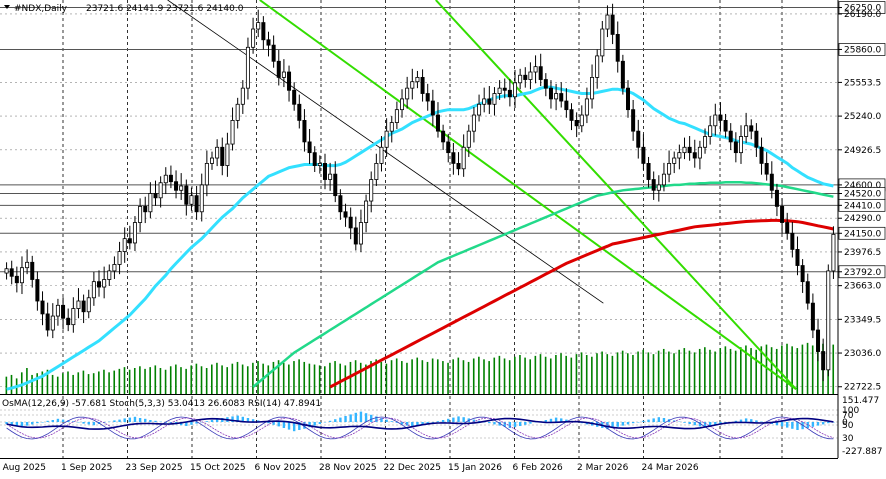  I want to click on rsi-line, so click(420, 423).